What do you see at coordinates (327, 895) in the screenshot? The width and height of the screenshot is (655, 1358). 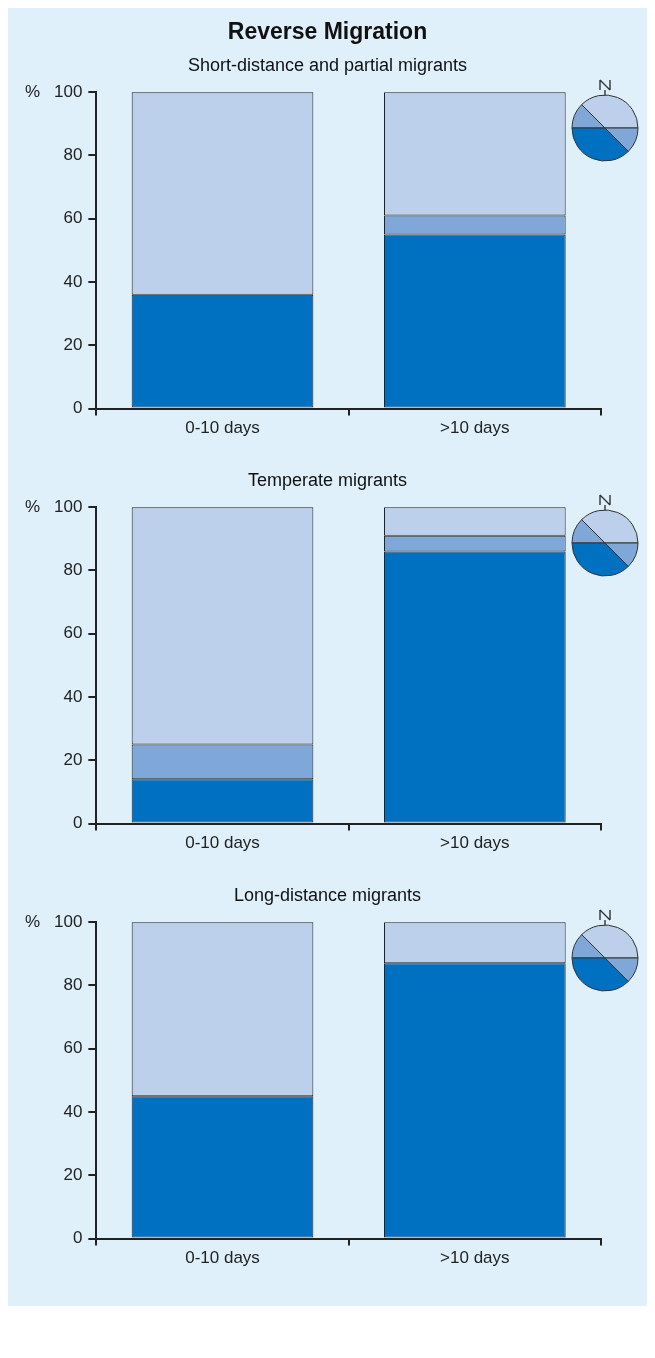 I see `chart-subtitle: Long-distance migrants` at bounding box center [327, 895].